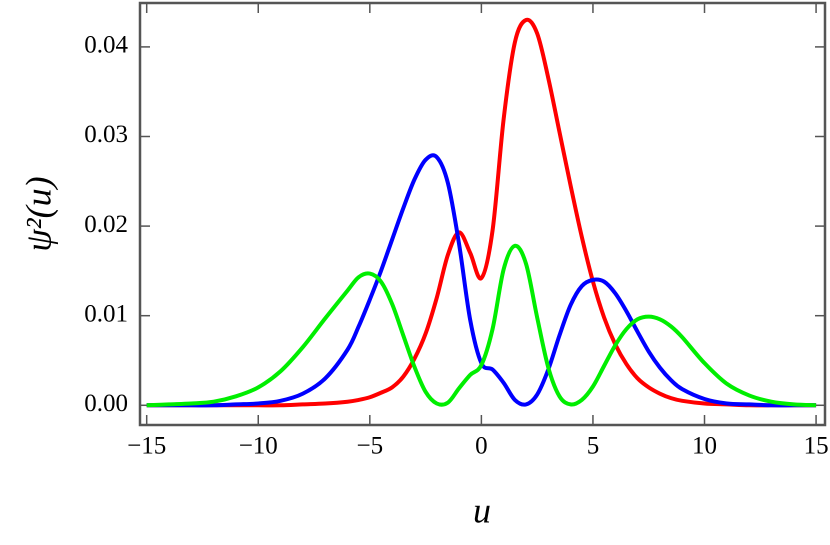 The width and height of the screenshot is (830, 545). What do you see at coordinates (106, 313) in the screenshot?
I see `y-tick-label: 0.01` at bounding box center [106, 313].